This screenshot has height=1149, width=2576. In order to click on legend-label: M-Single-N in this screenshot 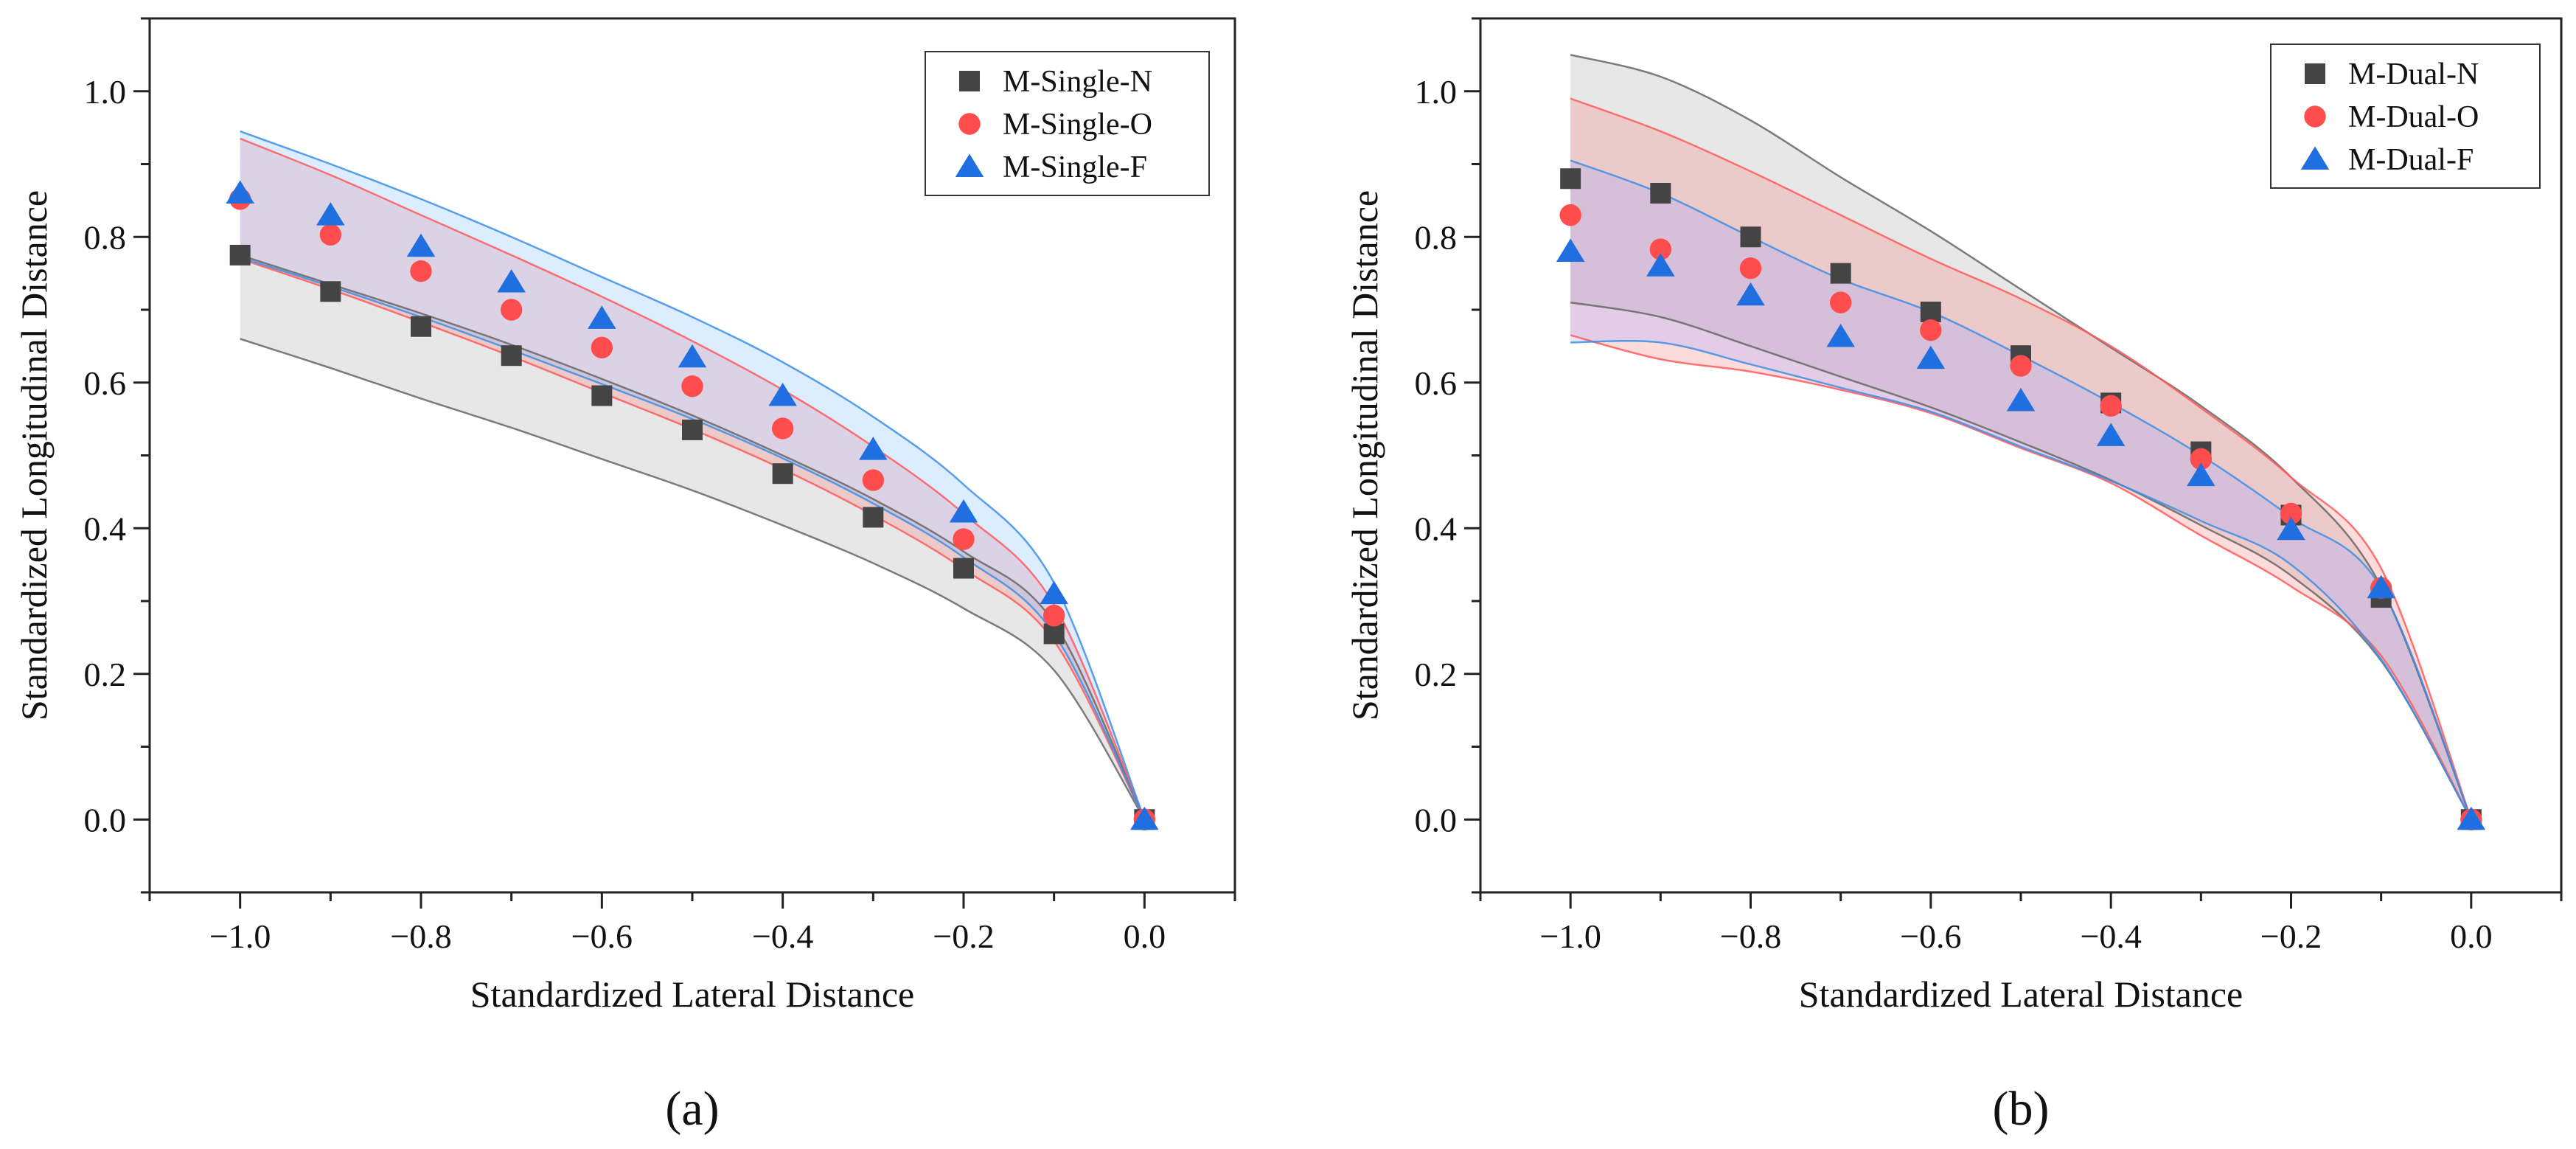, I will do `click(1078, 82)`.